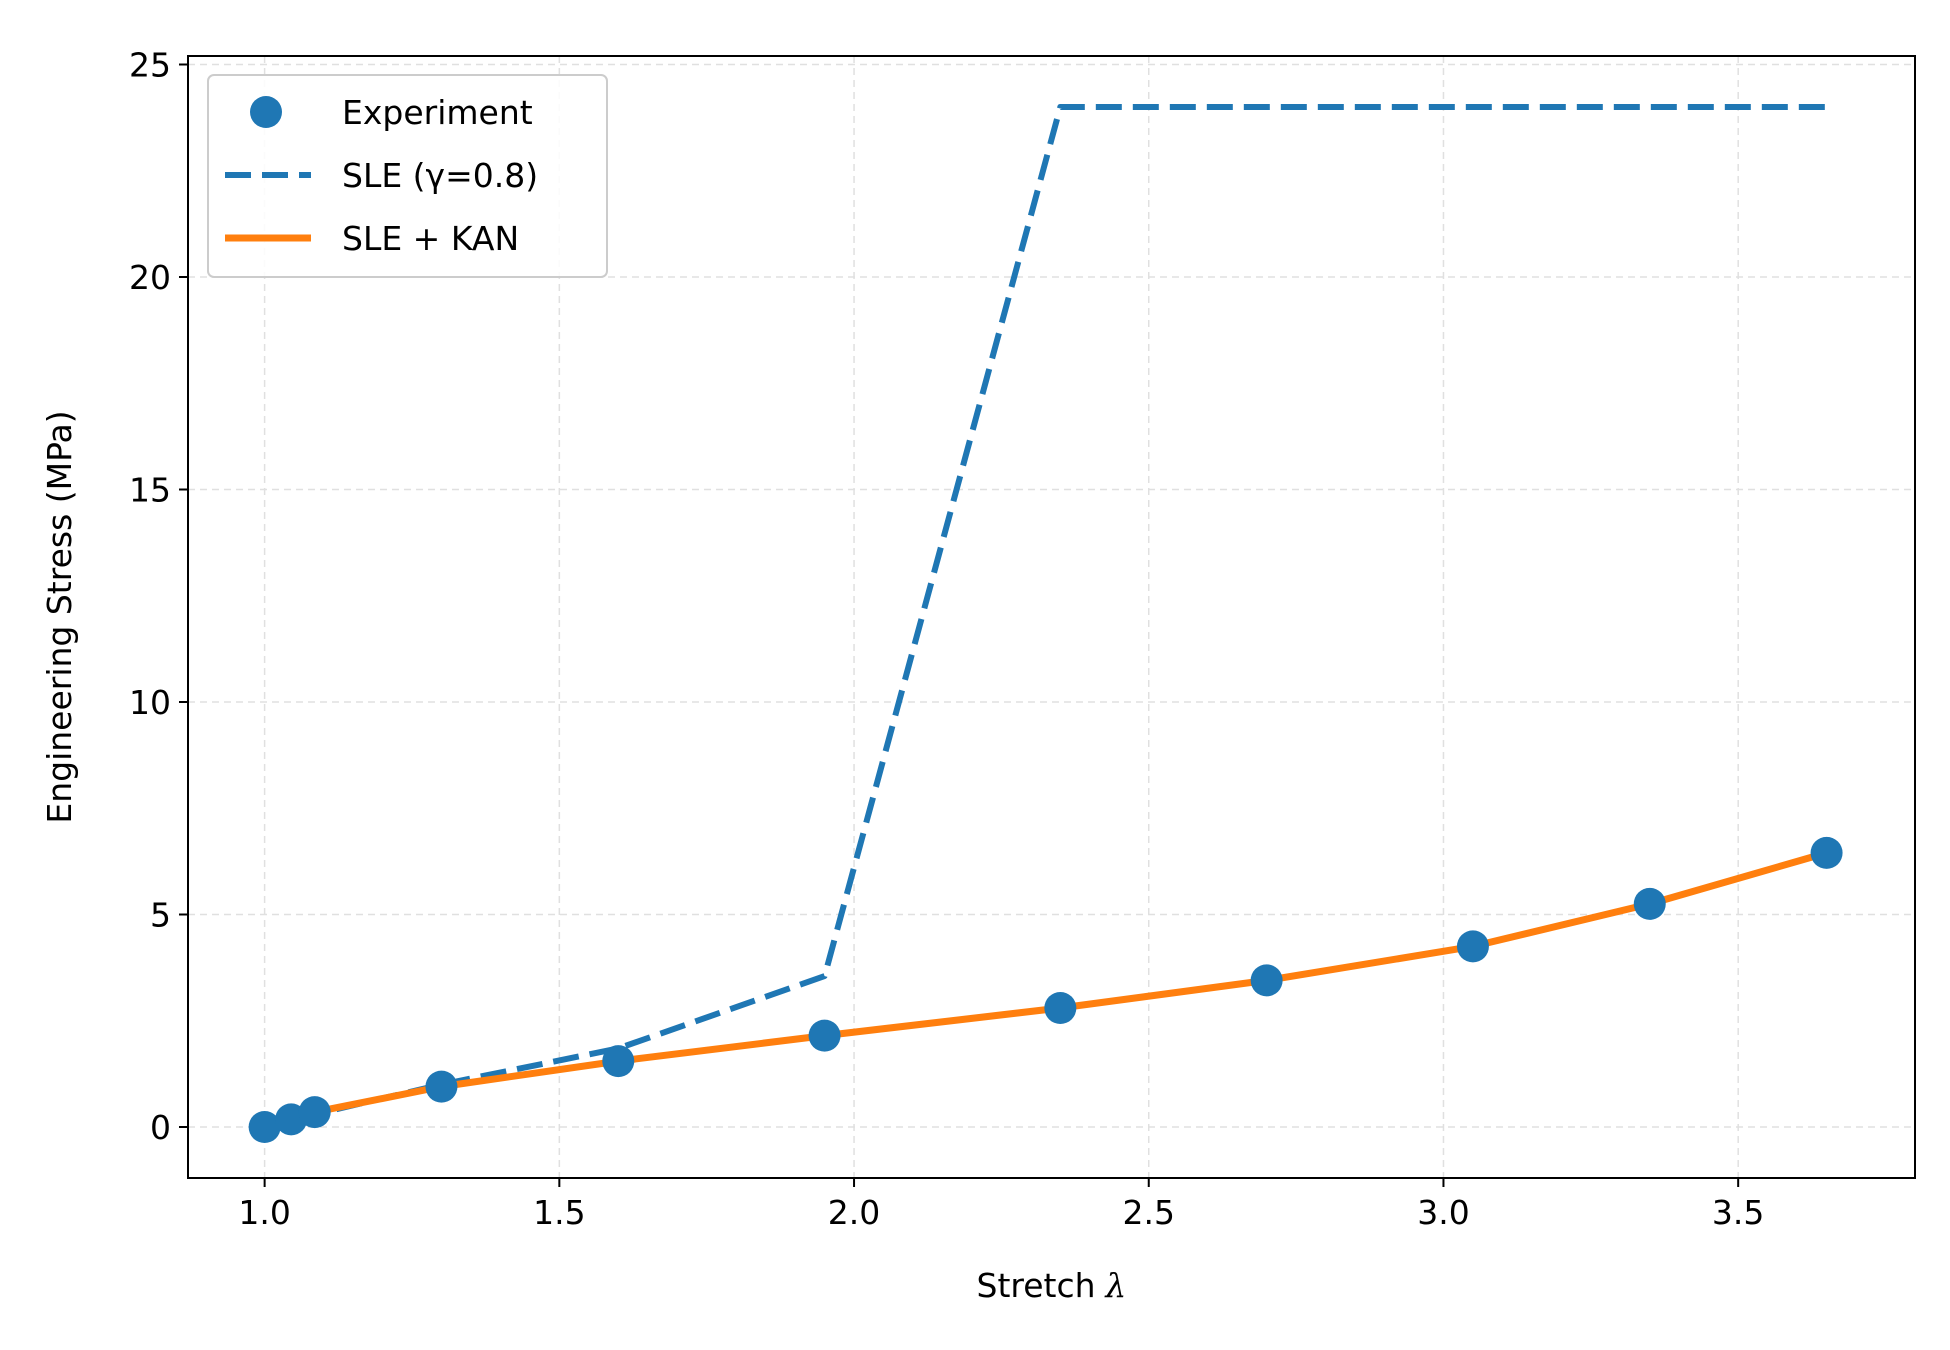 The width and height of the screenshot is (1950, 1350). I want to click on legend-label: SLE + KAN, so click(430, 238).